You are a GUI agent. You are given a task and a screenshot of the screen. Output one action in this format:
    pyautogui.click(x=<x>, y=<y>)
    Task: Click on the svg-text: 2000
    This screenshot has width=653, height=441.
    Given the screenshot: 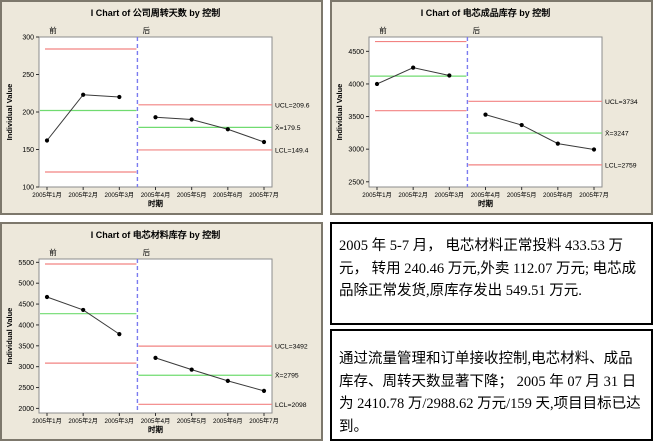 What is the action you would take?
    pyautogui.click(x=26, y=409)
    